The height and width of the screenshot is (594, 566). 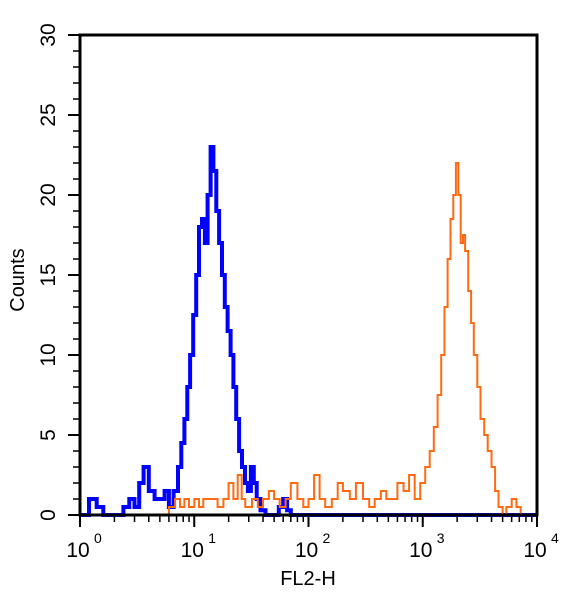 I want to click on y-tick-label: 15, so click(x=48, y=274).